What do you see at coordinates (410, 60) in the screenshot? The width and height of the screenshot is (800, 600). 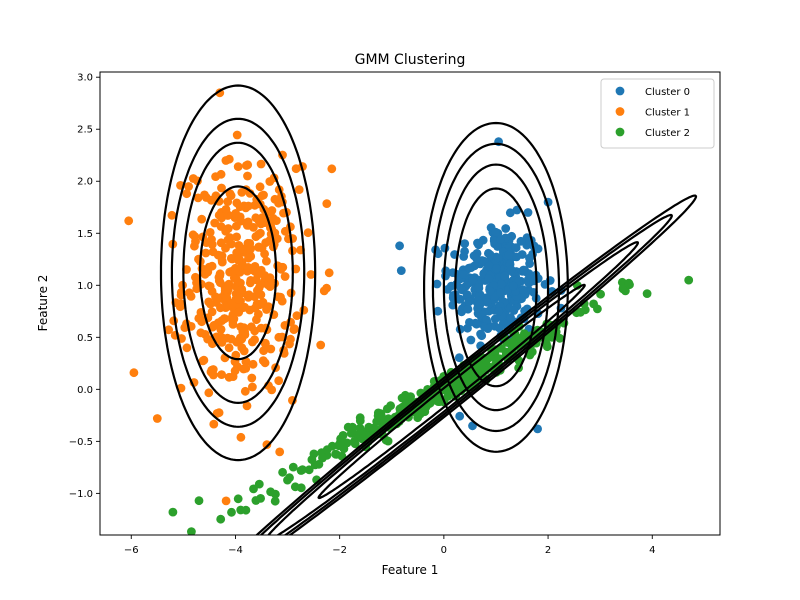 I see `chart-title: GMM Clustering` at bounding box center [410, 60].